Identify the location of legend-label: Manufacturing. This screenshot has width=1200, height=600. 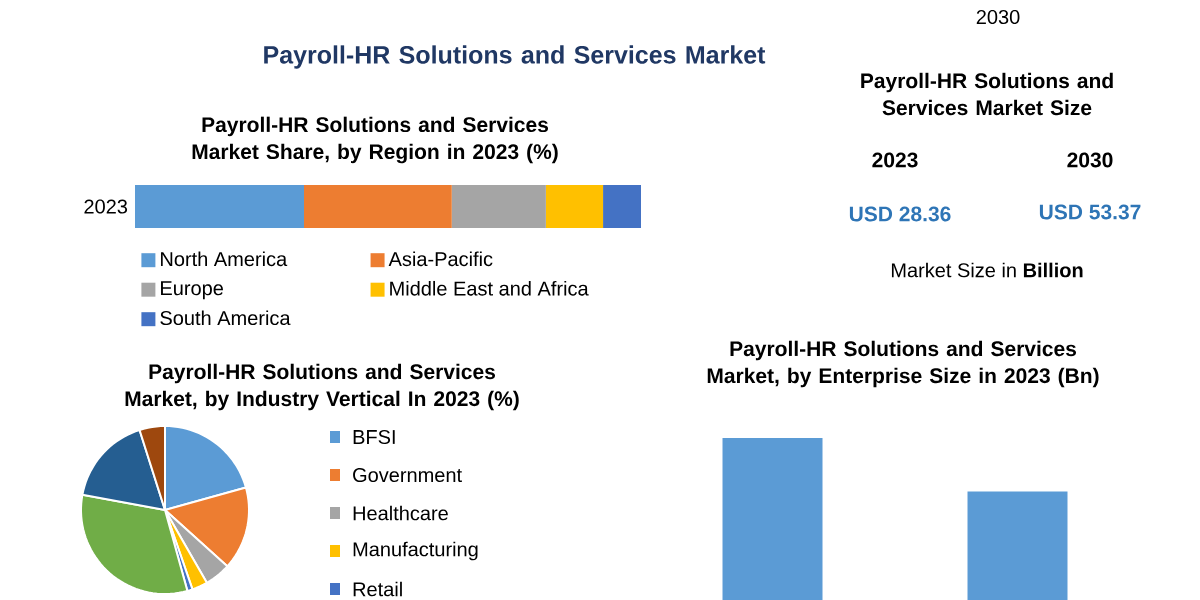
(415, 551).